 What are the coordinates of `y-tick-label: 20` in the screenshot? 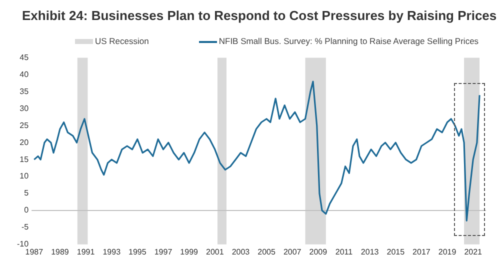 It's located at (25, 142).